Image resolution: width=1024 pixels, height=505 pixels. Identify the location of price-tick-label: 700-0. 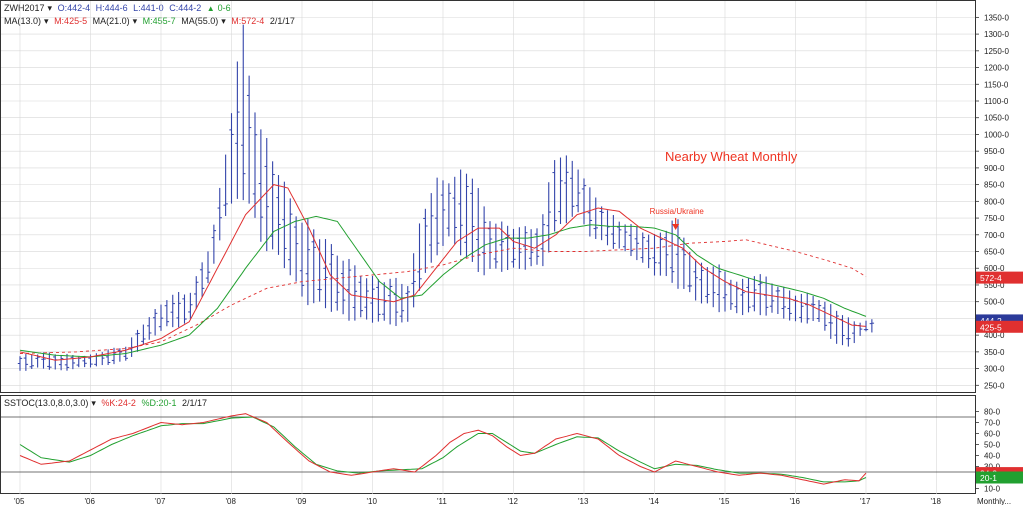
(994, 235).